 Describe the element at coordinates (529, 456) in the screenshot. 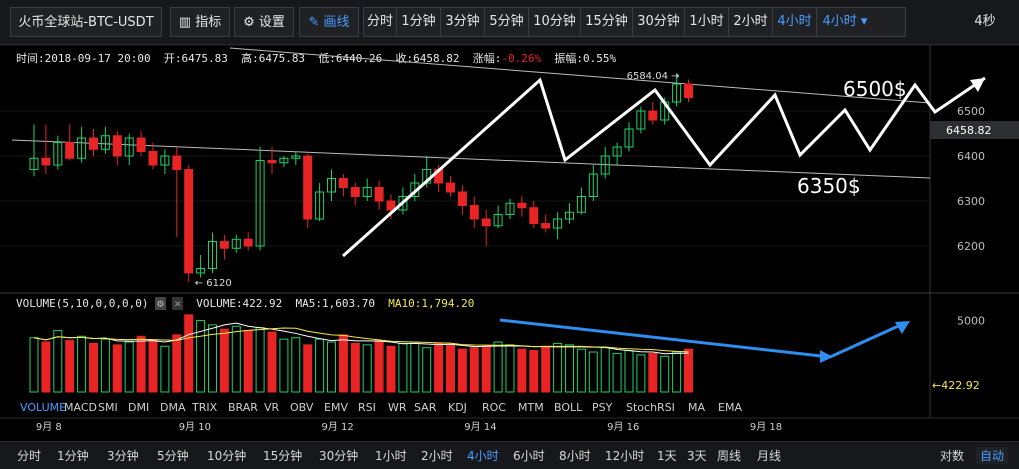

I see `period-tab-10: 6小时` at that location.